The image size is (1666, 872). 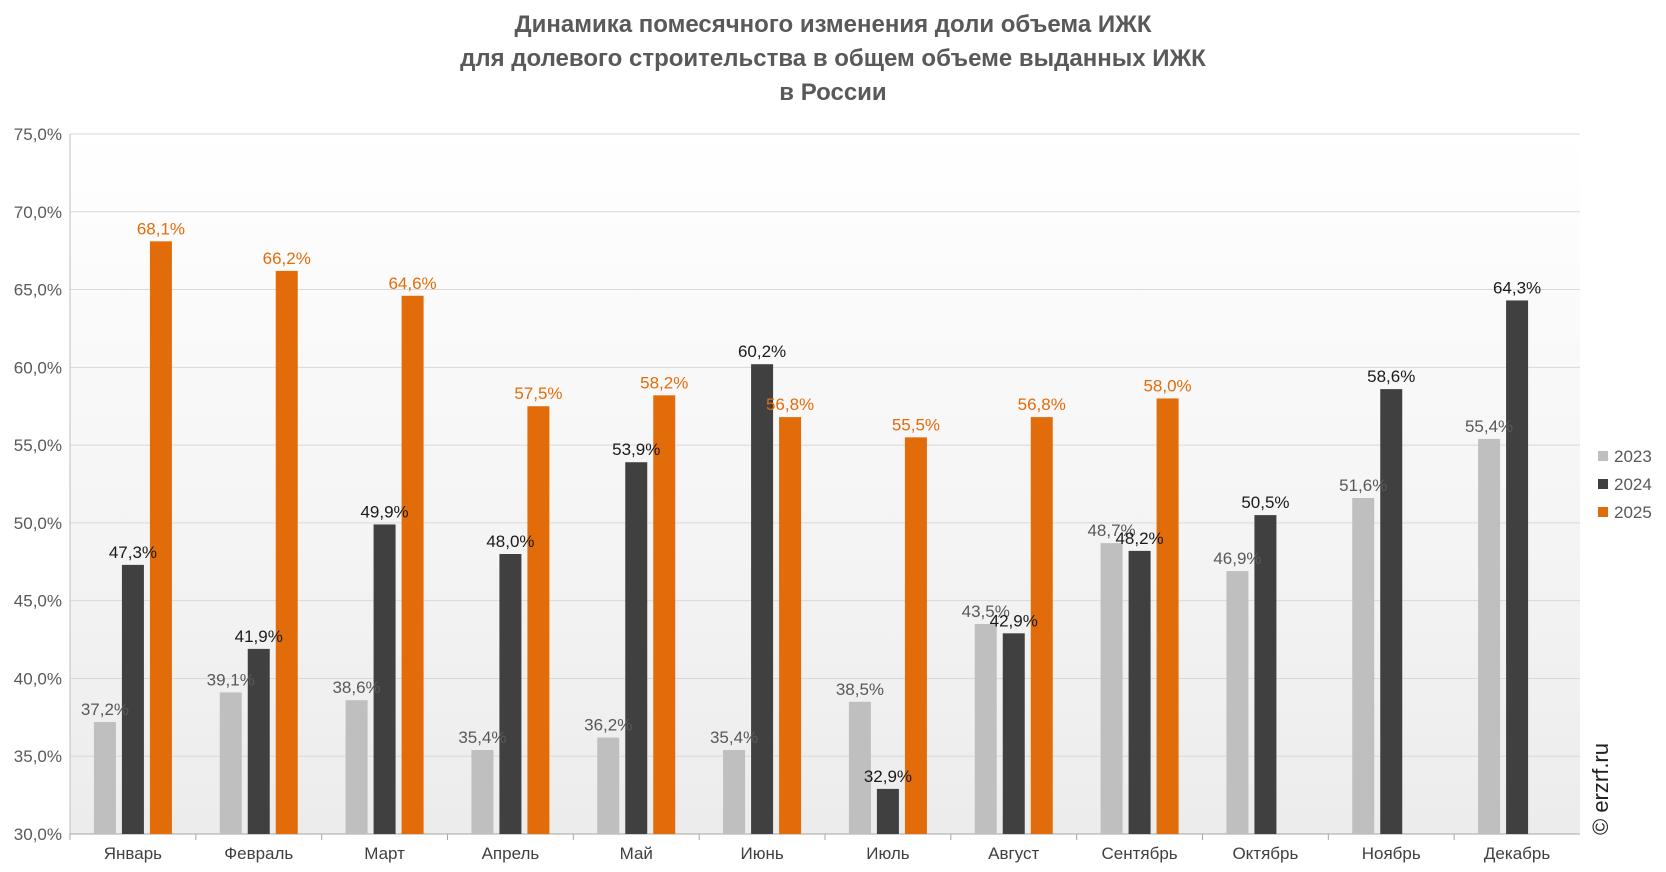 I want to click on data-label-2024: 58,6%, so click(x=1391, y=376).